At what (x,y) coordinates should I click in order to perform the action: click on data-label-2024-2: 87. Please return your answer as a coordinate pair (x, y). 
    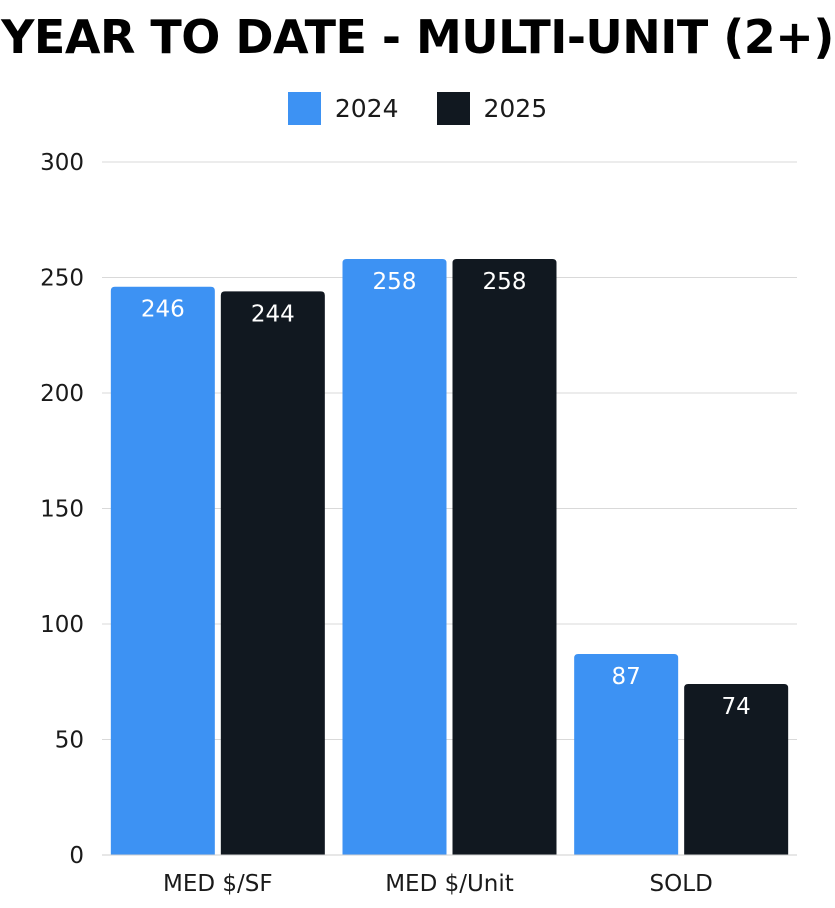
    Looking at the image, I should click on (626, 677).